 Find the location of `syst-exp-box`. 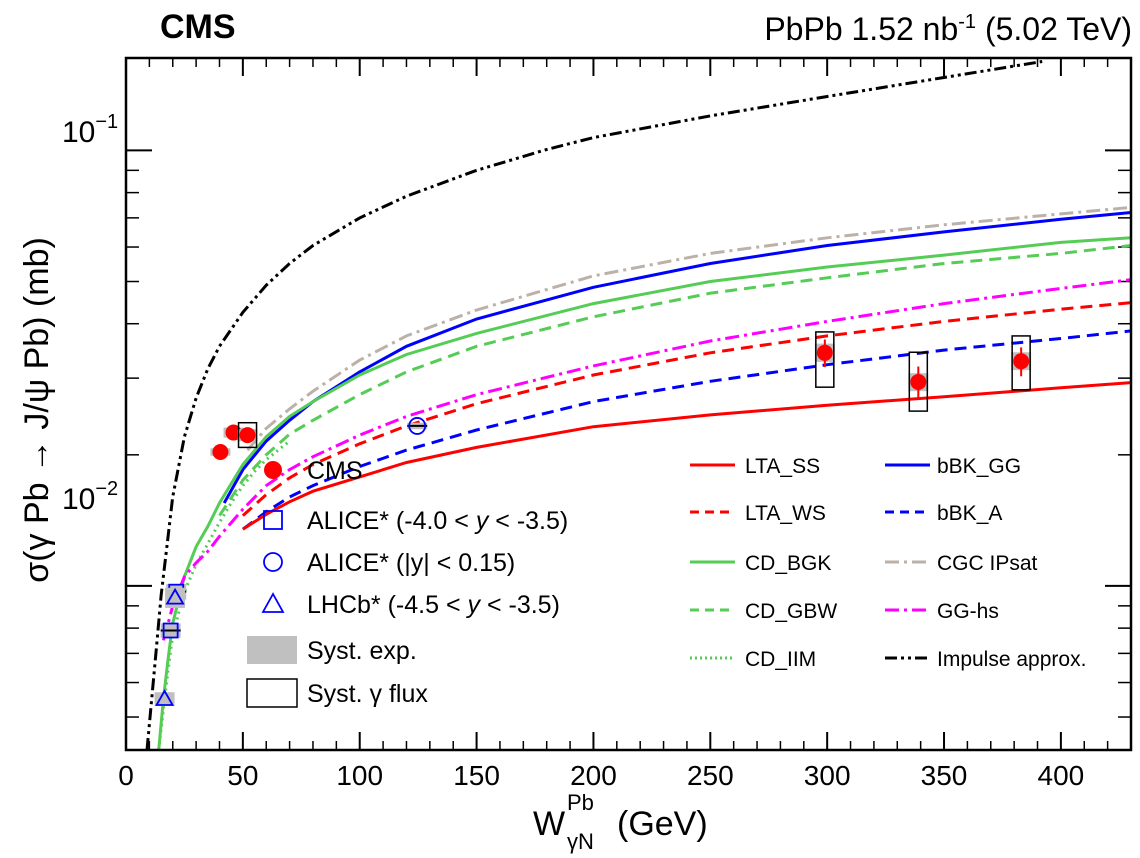

syst-exp-box is located at coordinates (164, 699).